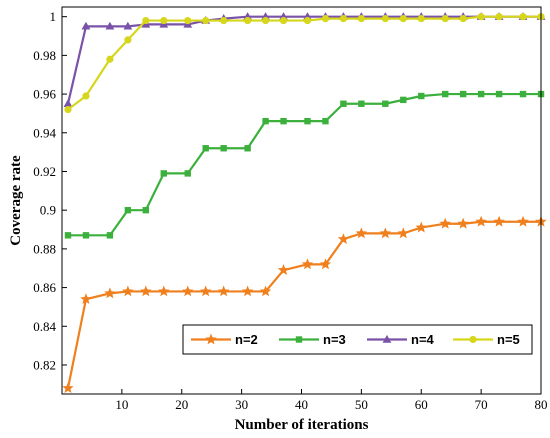 Image resolution: width=550 pixels, height=438 pixels. What do you see at coordinates (181, 404) in the screenshot?
I see `x-tick-label: 20` at bounding box center [181, 404].